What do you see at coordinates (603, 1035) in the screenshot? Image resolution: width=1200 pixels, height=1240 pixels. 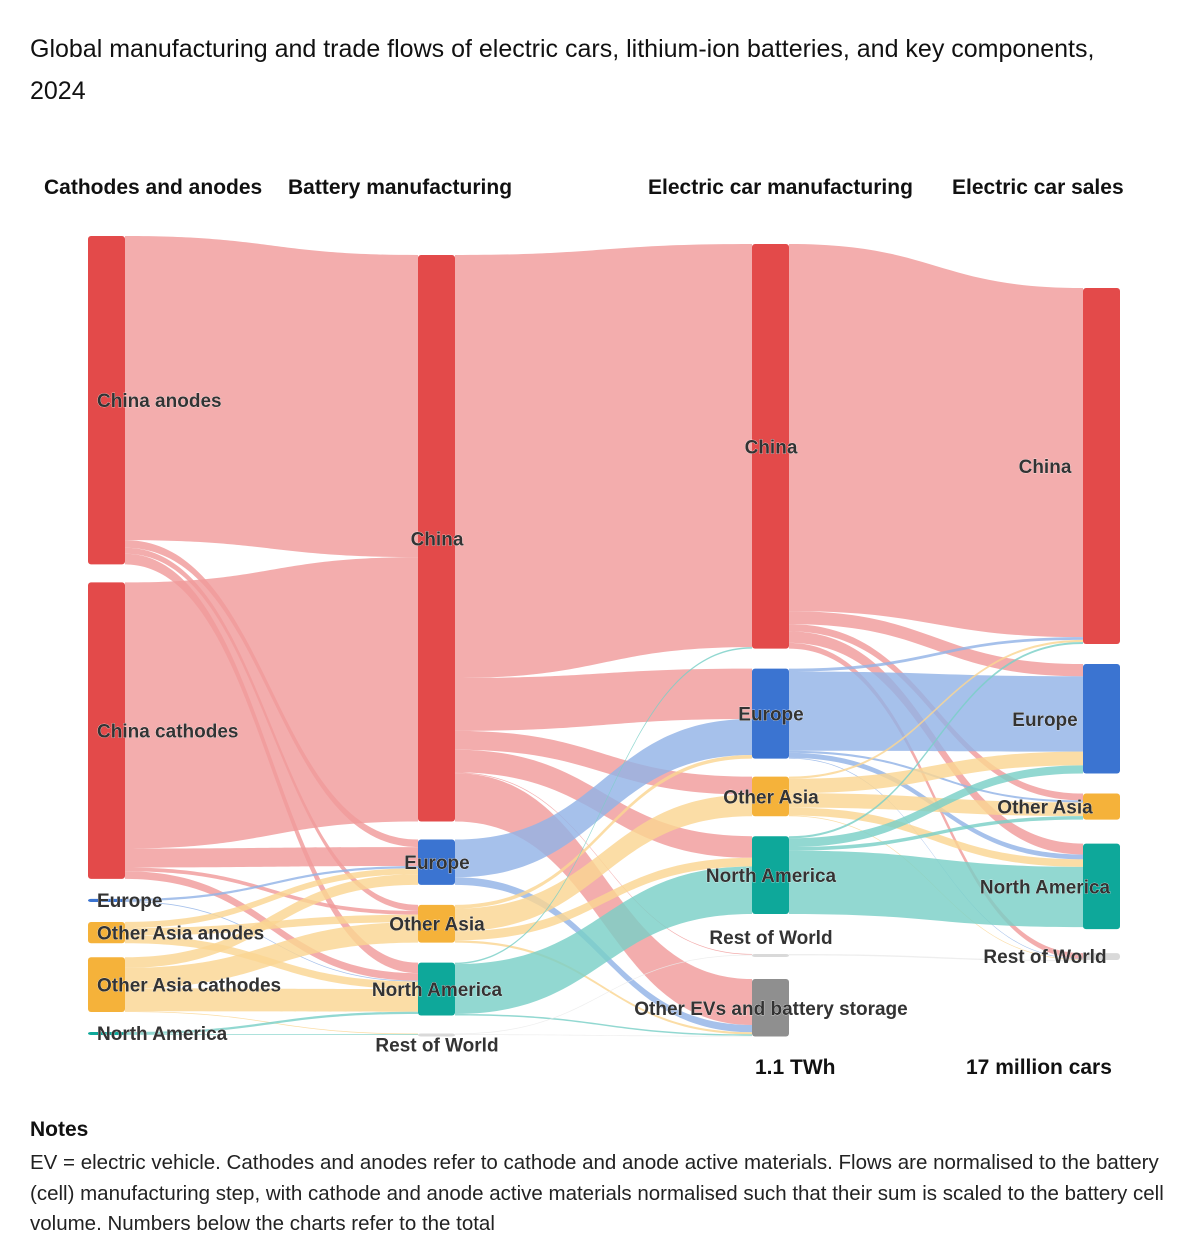 I see `flow-s1_row-to-s2_other` at bounding box center [603, 1035].